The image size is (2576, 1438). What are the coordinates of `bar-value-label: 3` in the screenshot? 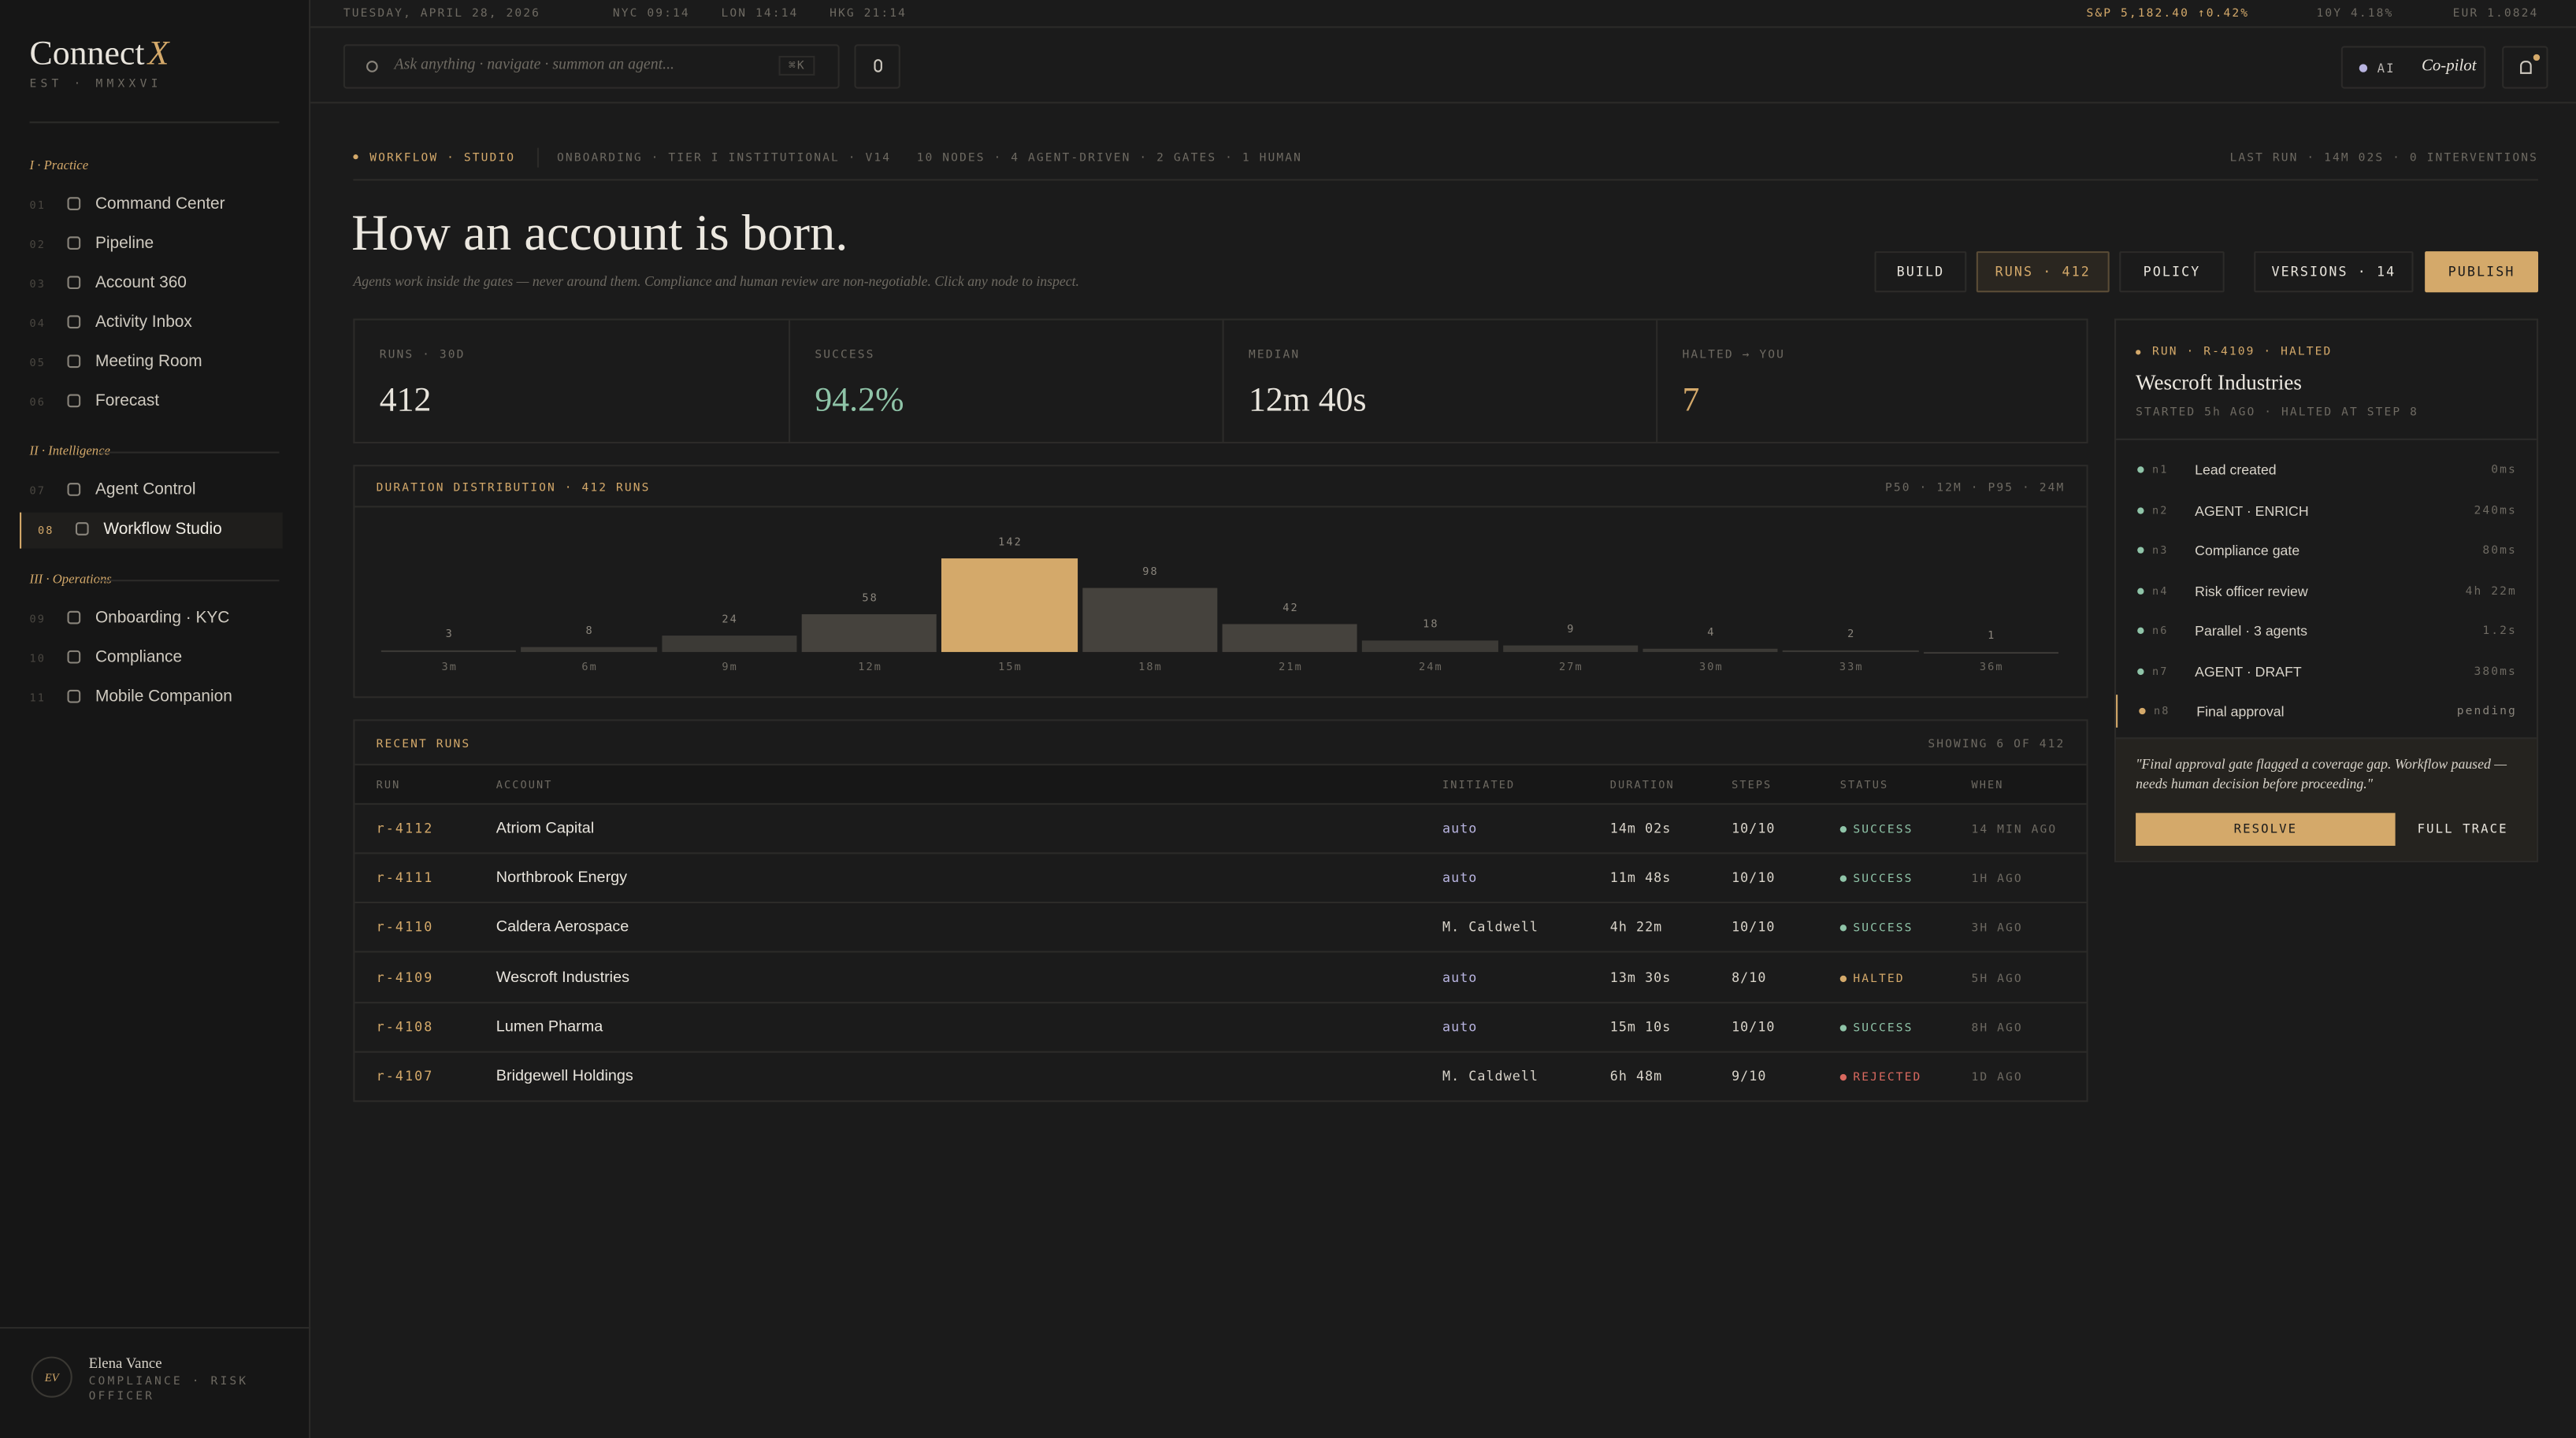 It's located at (449, 633).